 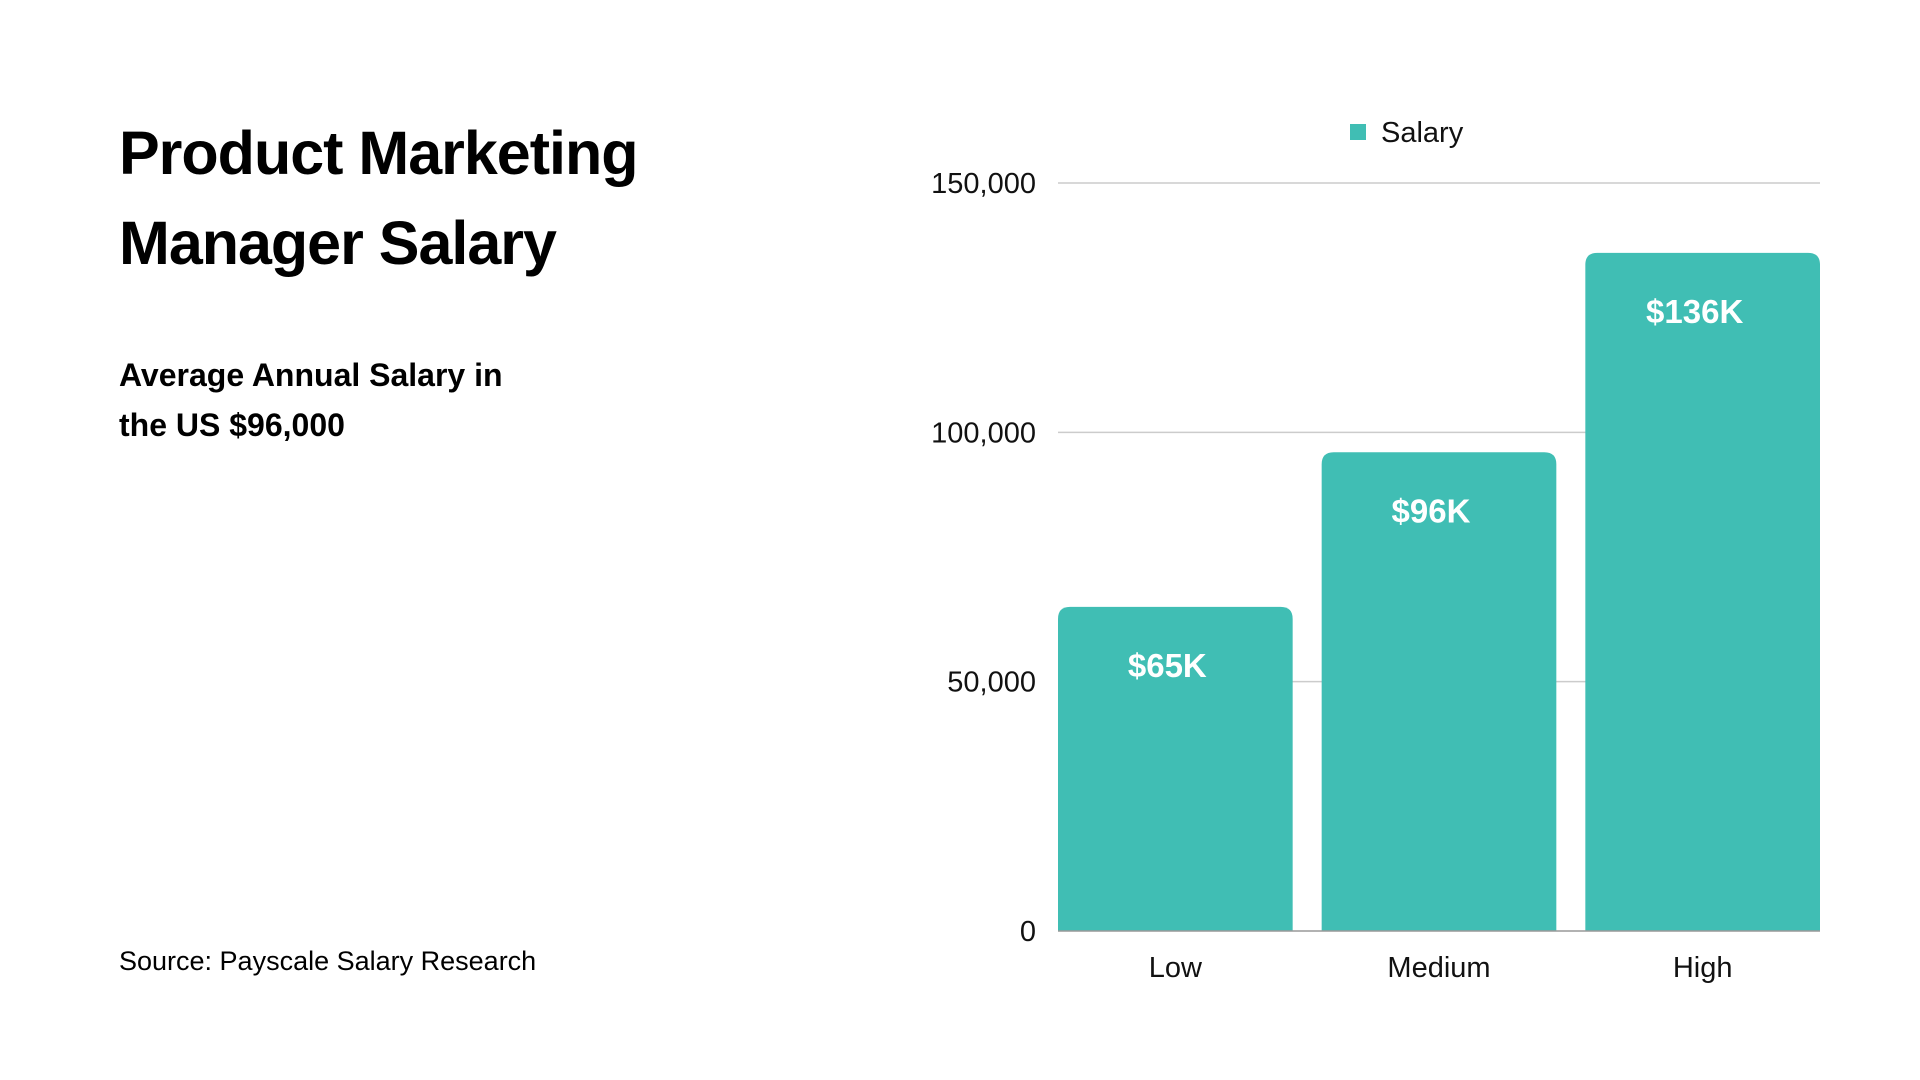 What do you see at coordinates (1438, 968) in the screenshot?
I see `x-category-label: Medium` at bounding box center [1438, 968].